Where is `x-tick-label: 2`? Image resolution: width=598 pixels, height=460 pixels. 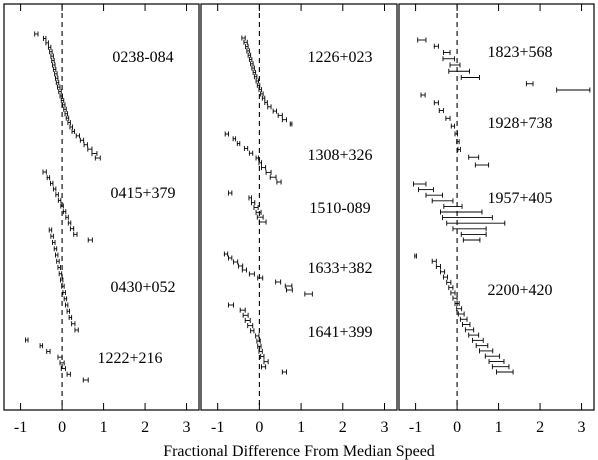
x-tick-label: 2 is located at coordinates (343, 427).